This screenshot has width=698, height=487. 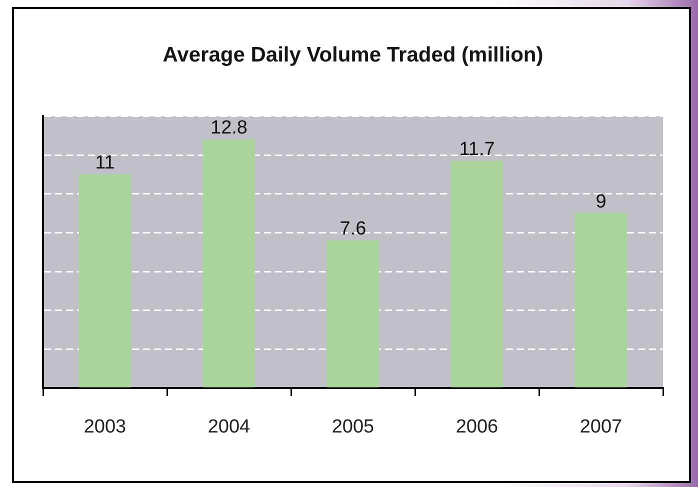 What do you see at coordinates (229, 427) in the screenshot?
I see `x-tick-label: 2004` at bounding box center [229, 427].